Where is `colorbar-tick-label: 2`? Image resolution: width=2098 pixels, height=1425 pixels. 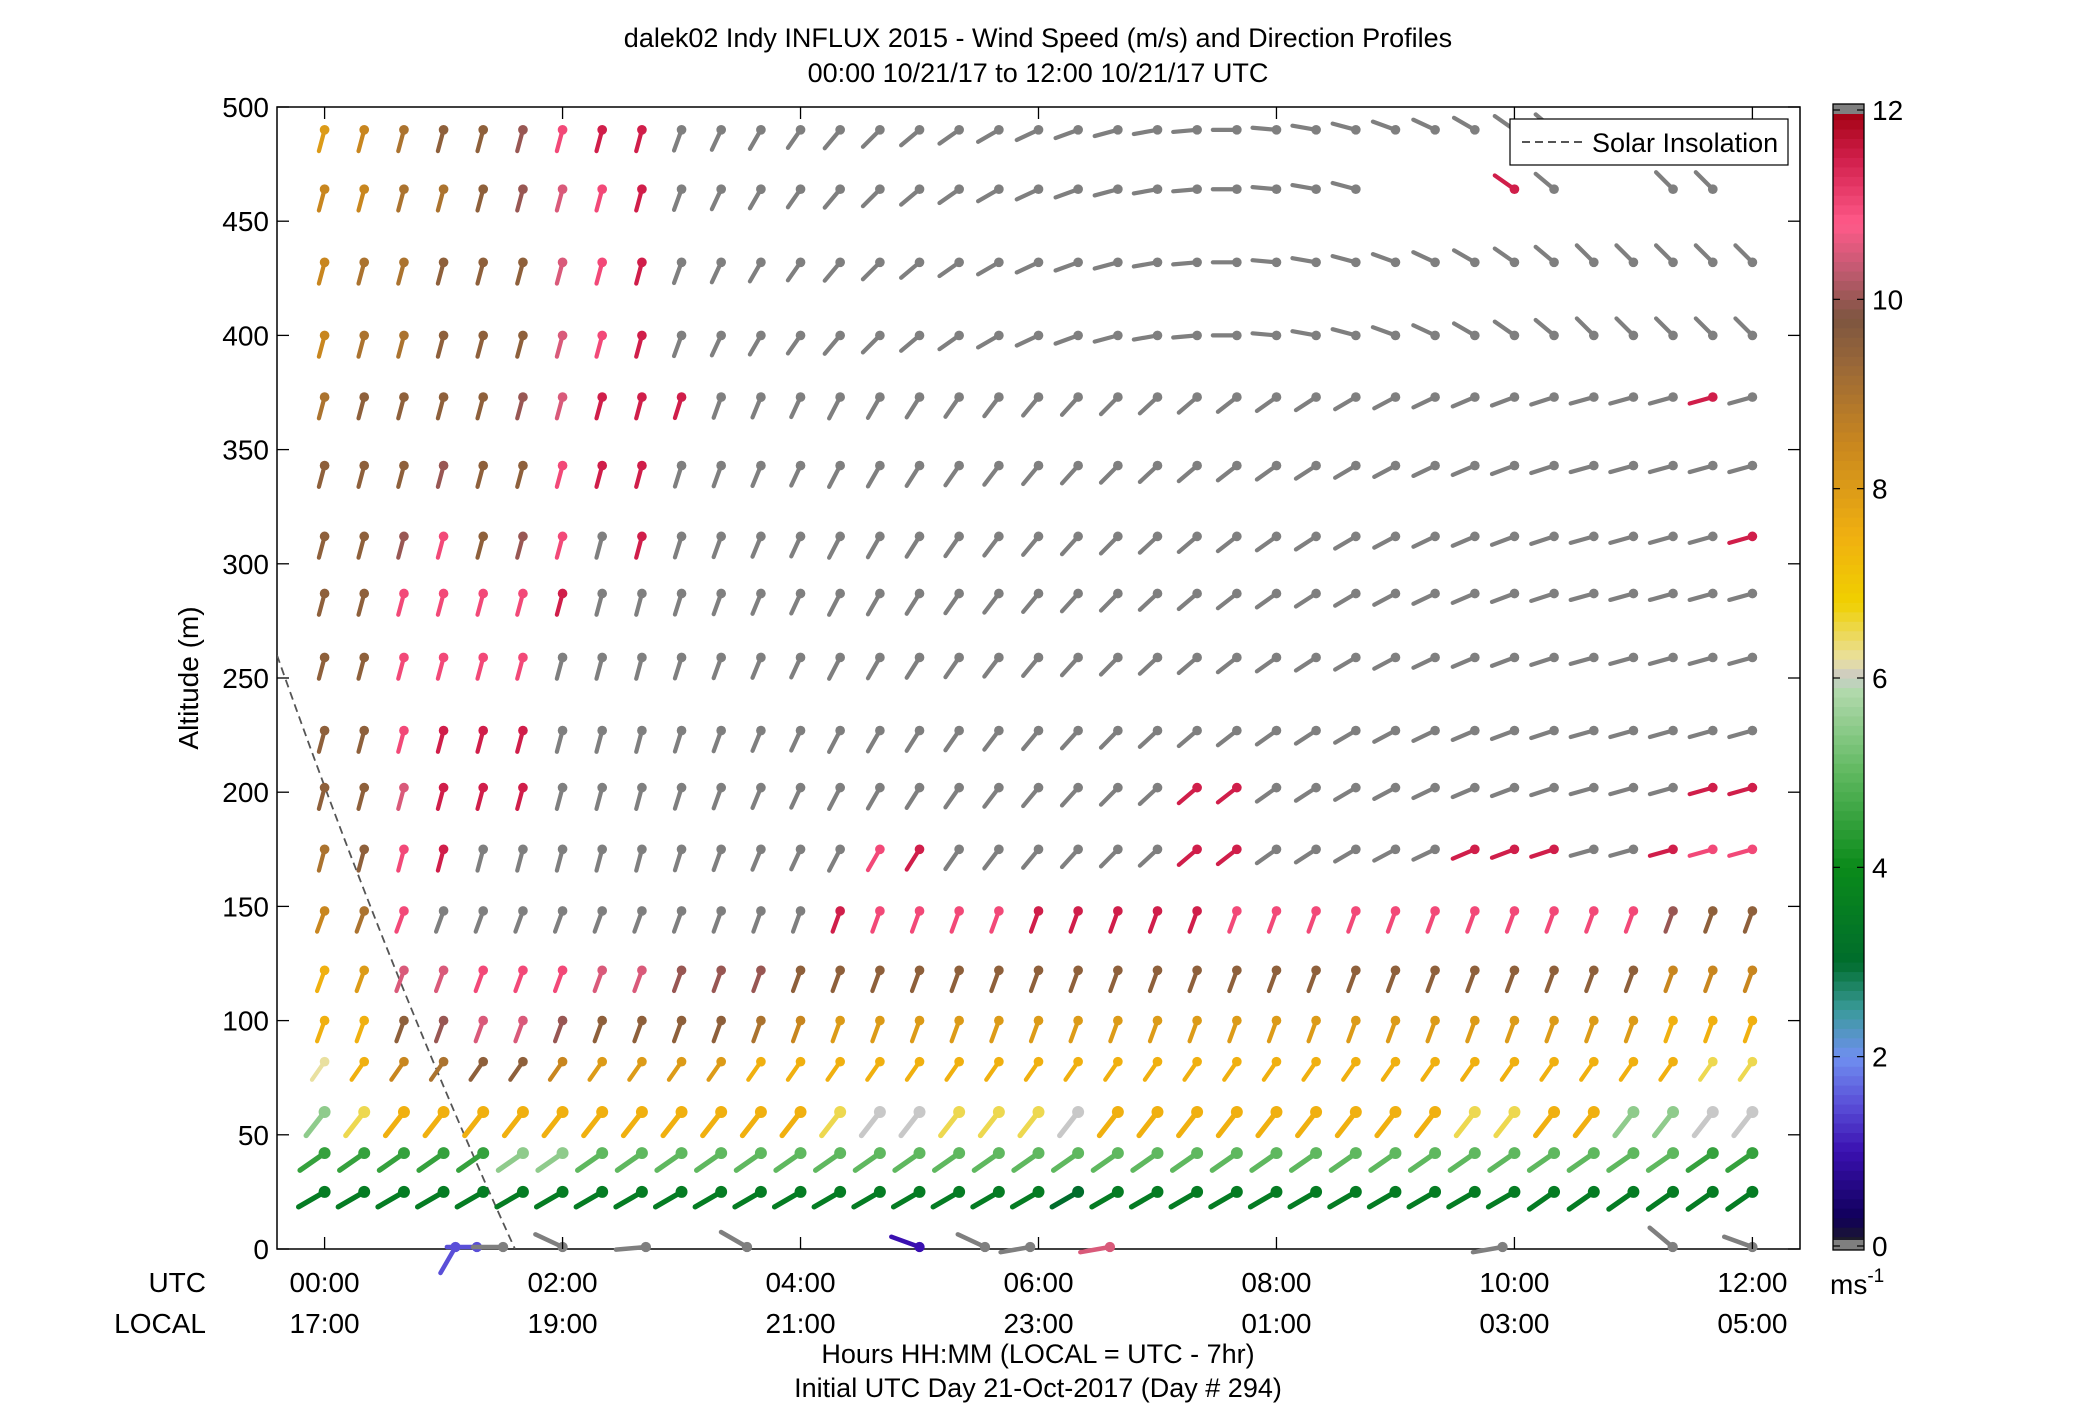 colorbar-tick-label: 2 is located at coordinates (1880, 1057).